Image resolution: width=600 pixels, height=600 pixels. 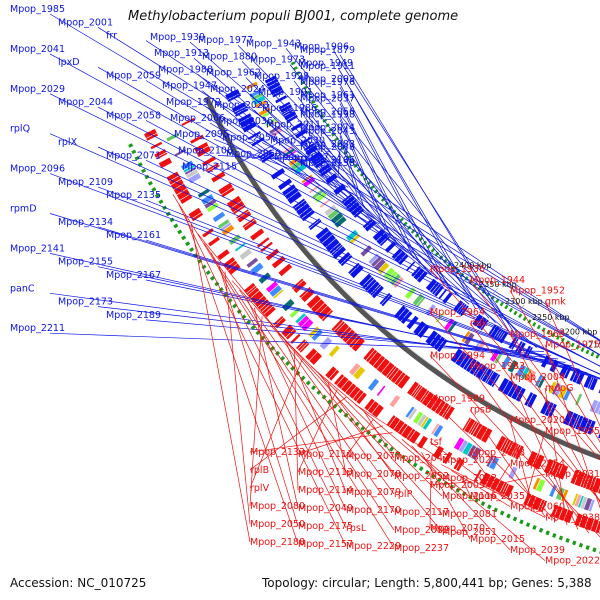 What do you see at coordinates (497, 366) in the screenshot?
I see `minus-strand-gene-label: Mpop_1983` at bounding box center [497, 366].